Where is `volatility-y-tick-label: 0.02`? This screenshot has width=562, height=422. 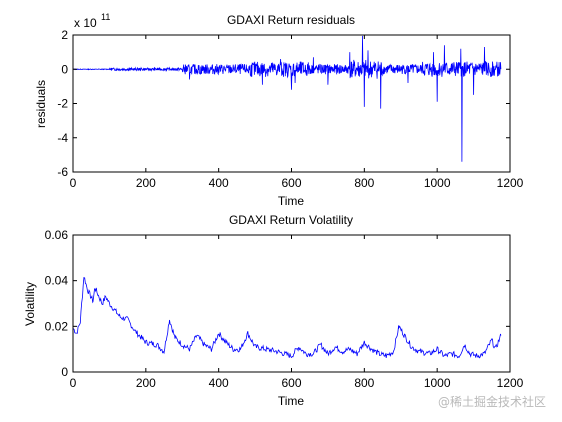
volatility-y-tick-label: 0.02 is located at coordinates (57, 326).